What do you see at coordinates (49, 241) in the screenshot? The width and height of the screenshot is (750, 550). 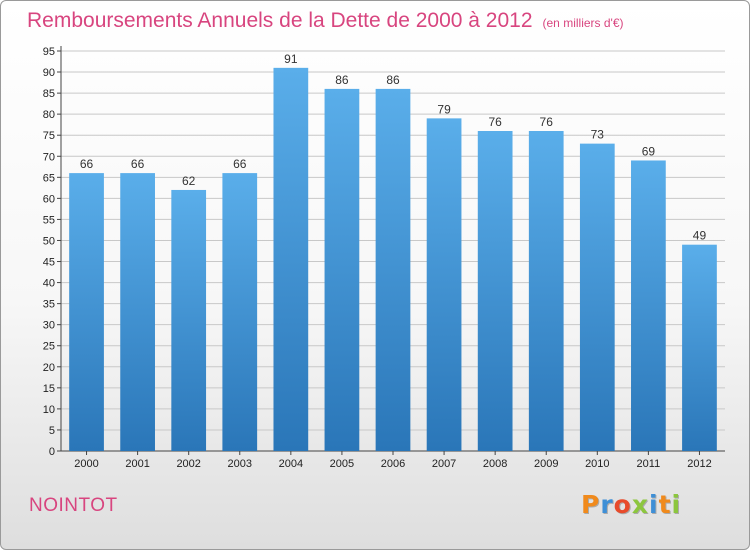 I see `y-tick-label: 50` at bounding box center [49, 241].